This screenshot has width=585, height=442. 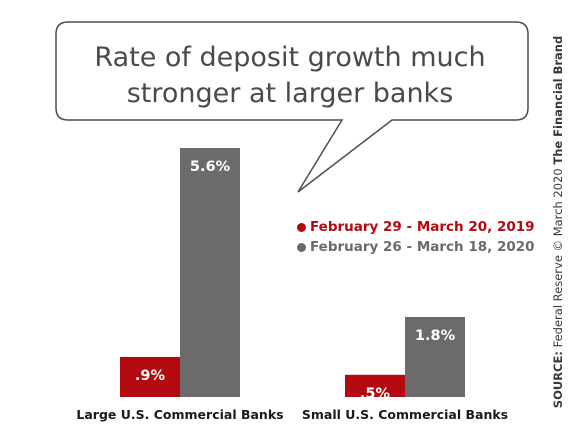 I want to click on legend-label-2019: February 29 - March 20, 2019, so click(x=422, y=227).